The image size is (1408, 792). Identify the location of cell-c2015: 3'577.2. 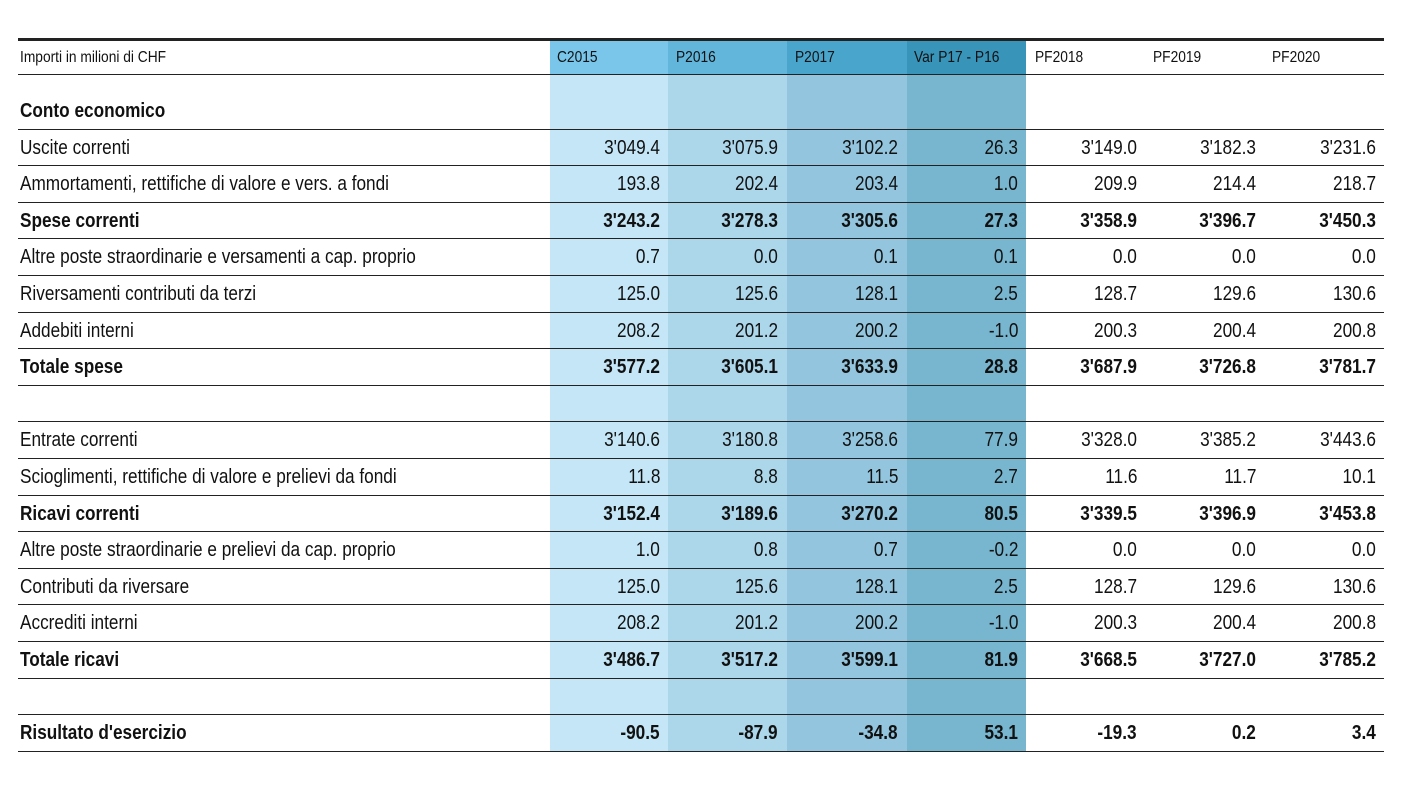
(631, 367).